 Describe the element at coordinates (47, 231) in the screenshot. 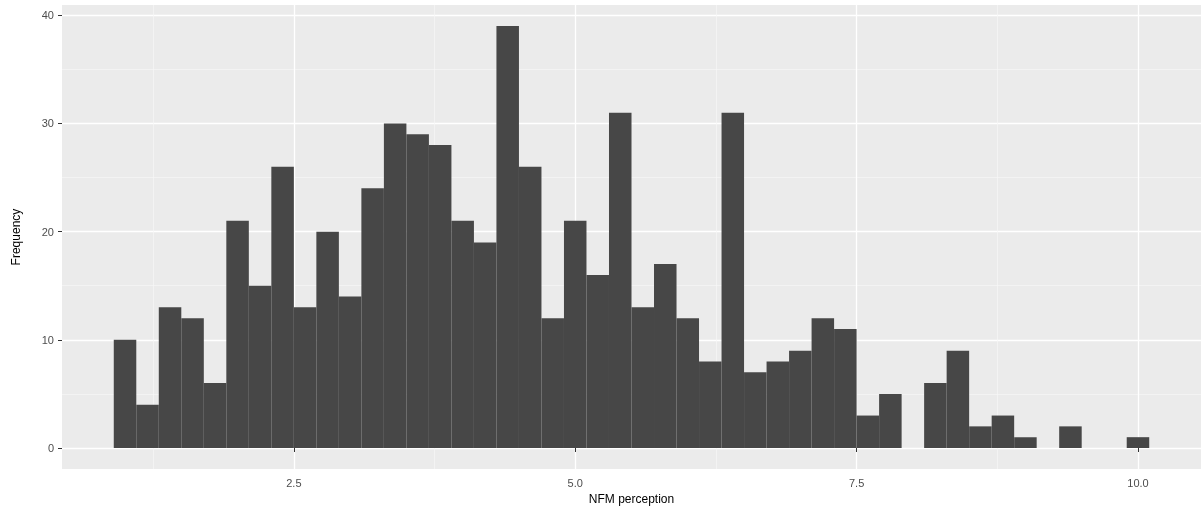

I see `y-tick-label: 20` at that location.